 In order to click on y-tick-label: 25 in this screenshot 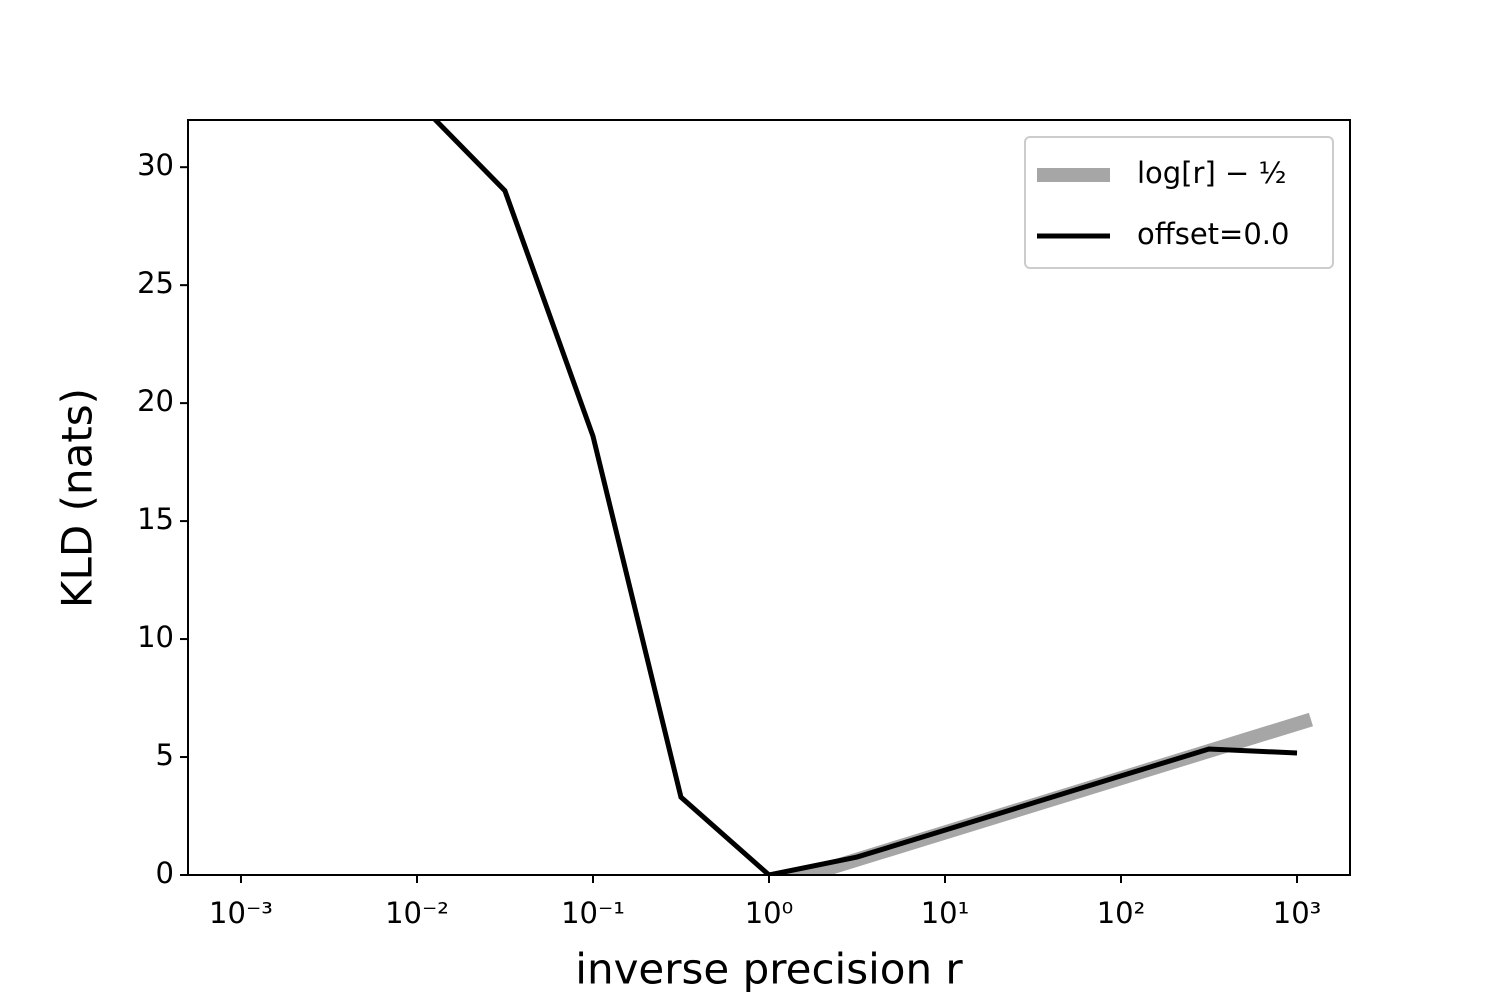, I will do `click(155, 283)`.